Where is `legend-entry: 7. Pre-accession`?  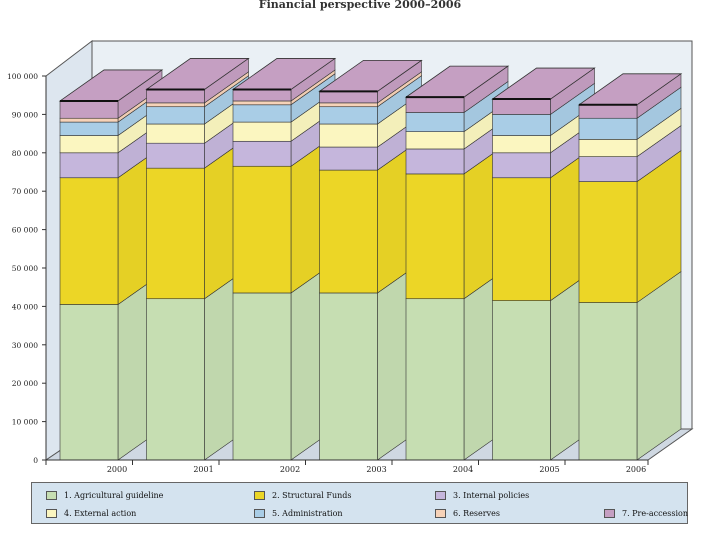 legend-entry: 7. Pre-accession is located at coordinates (646, 513).